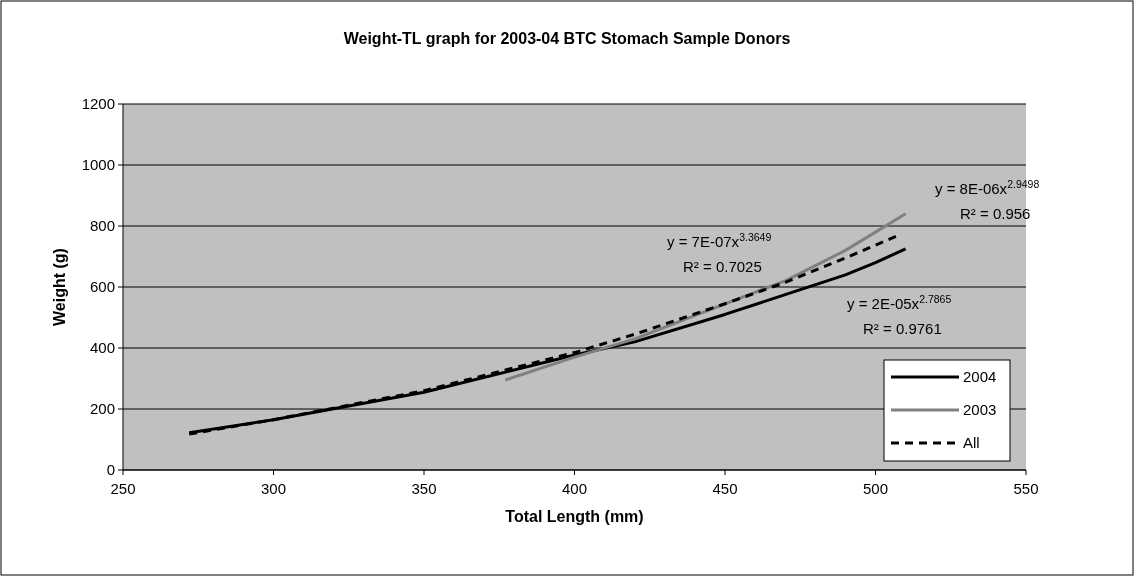  I want to click on annotation: y = 8E-06x$^{2.9498}$, so click(987, 187).